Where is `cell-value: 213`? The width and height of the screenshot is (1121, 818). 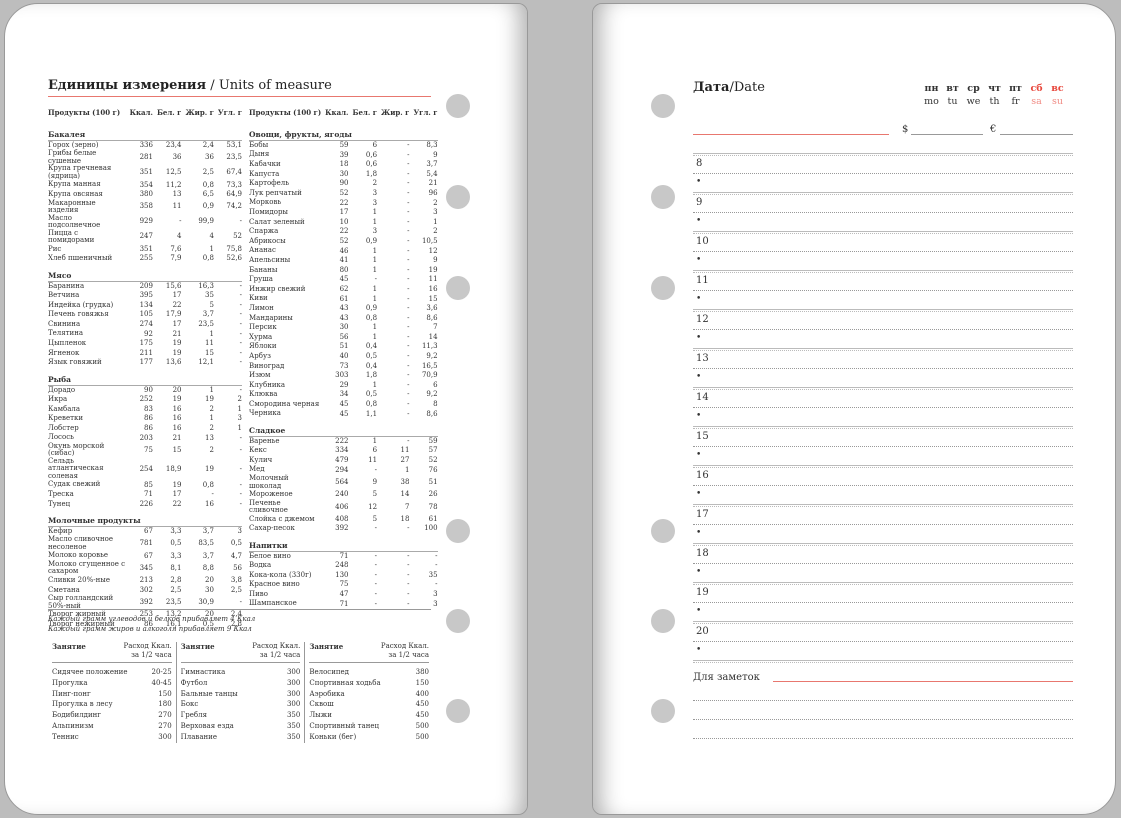 cell-value: 213 is located at coordinates (146, 580).